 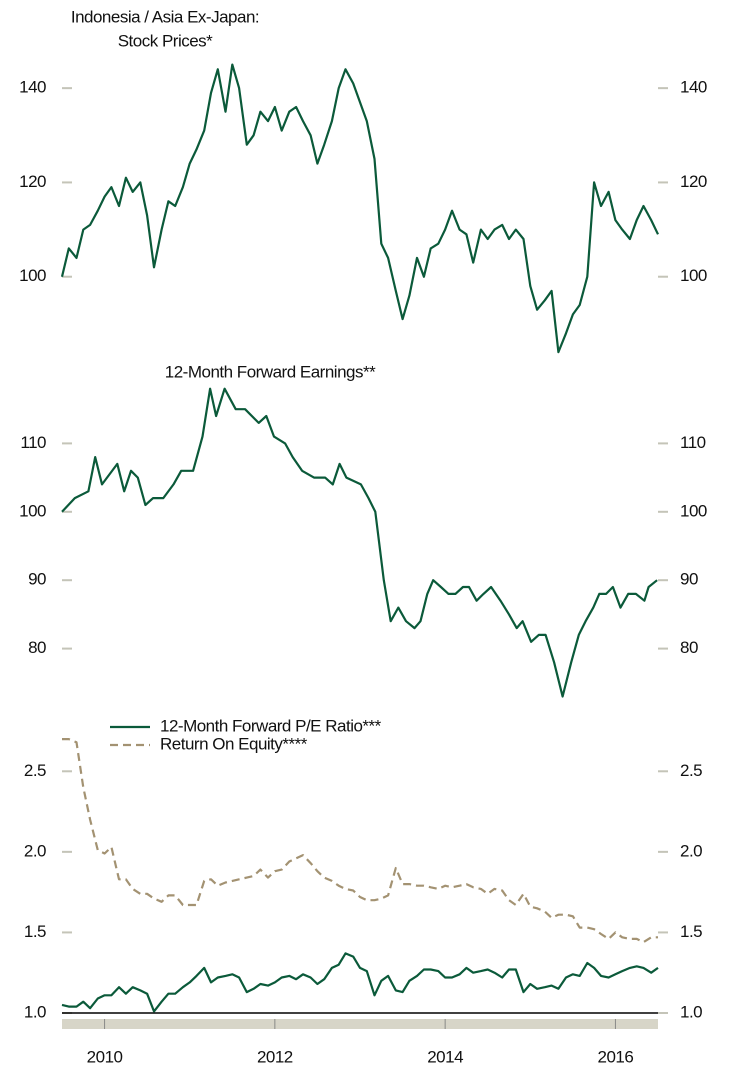 I want to click on x-tick-label: 2010, so click(x=105, y=1056).